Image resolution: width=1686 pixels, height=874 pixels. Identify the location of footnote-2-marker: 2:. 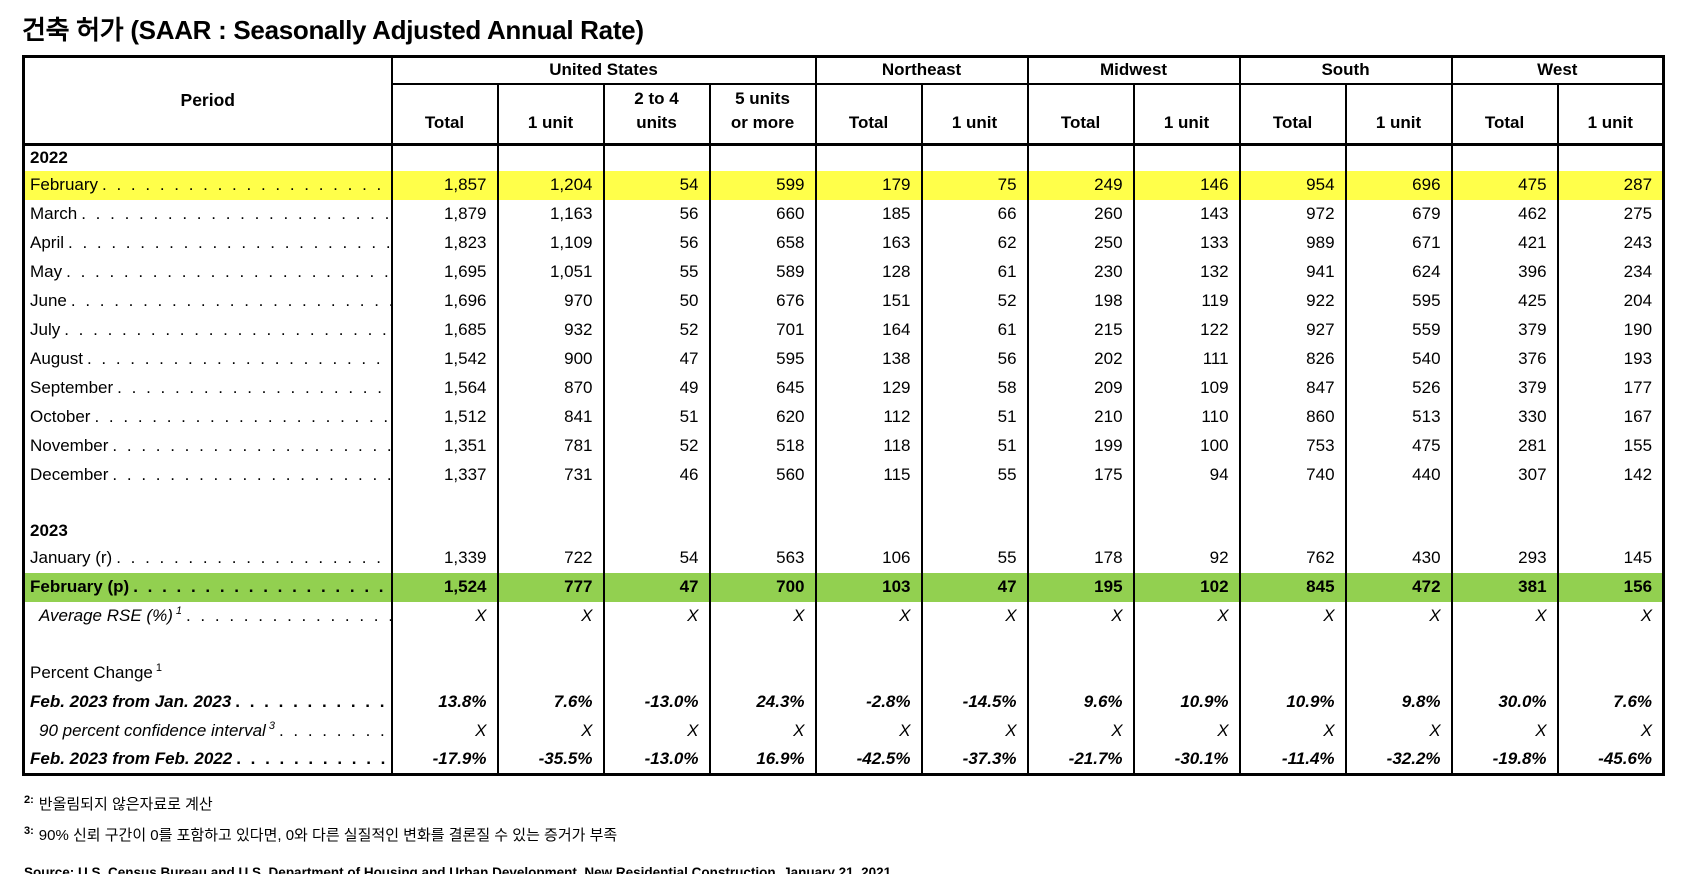
(29, 800).